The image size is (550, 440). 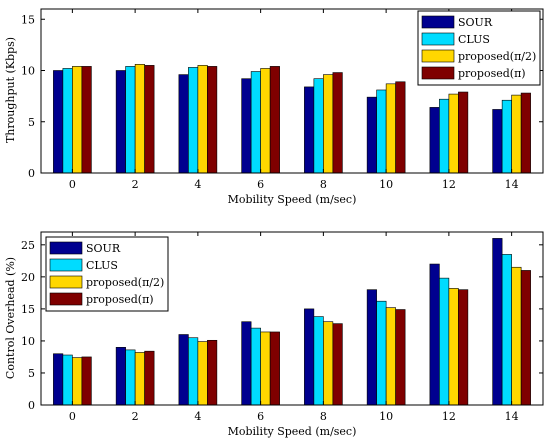 What do you see at coordinates (463, 347) in the screenshot?
I see `bar-proposed--12` at bounding box center [463, 347].